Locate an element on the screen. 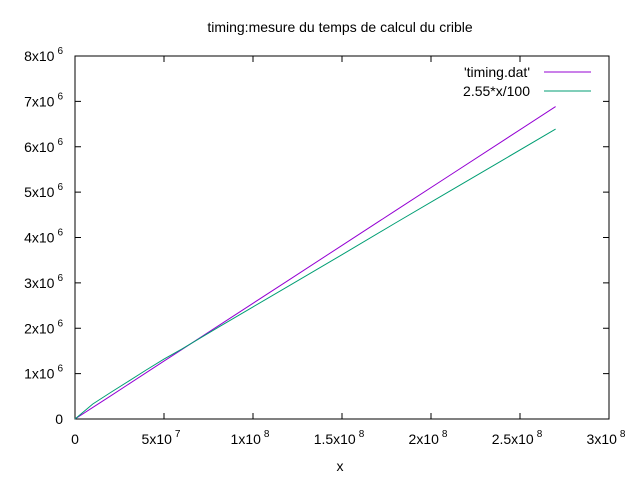  y-tick-label: 1x10 6 is located at coordinates (43, 373).